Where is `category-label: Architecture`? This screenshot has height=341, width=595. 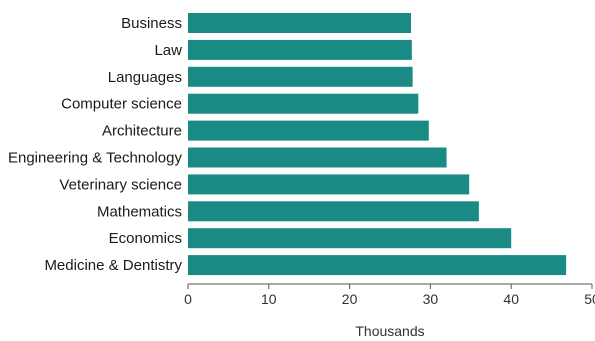
category-label: Architecture is located at coordinates (142, 131).